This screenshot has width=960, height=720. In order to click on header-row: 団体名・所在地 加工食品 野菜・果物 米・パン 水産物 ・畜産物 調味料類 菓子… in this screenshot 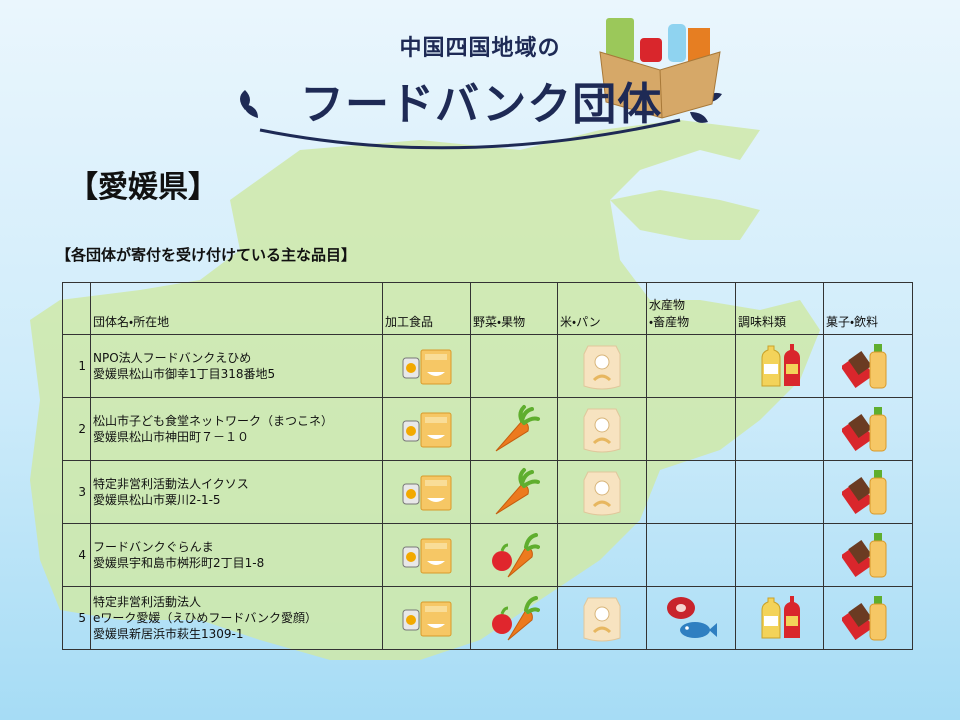, I will do `click(487, 308)`.